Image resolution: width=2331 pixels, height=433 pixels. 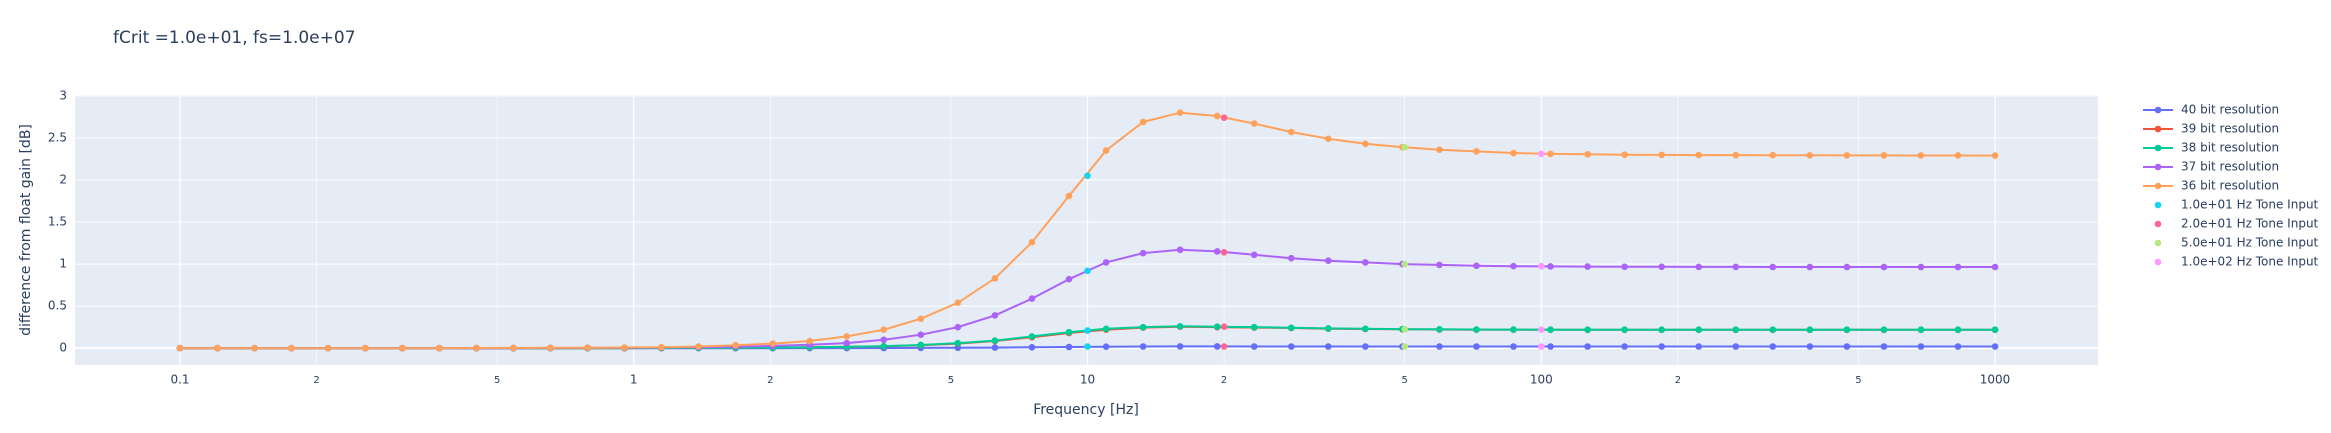 I want to click on x-tick-label: 1, so click(x=634, y=380).